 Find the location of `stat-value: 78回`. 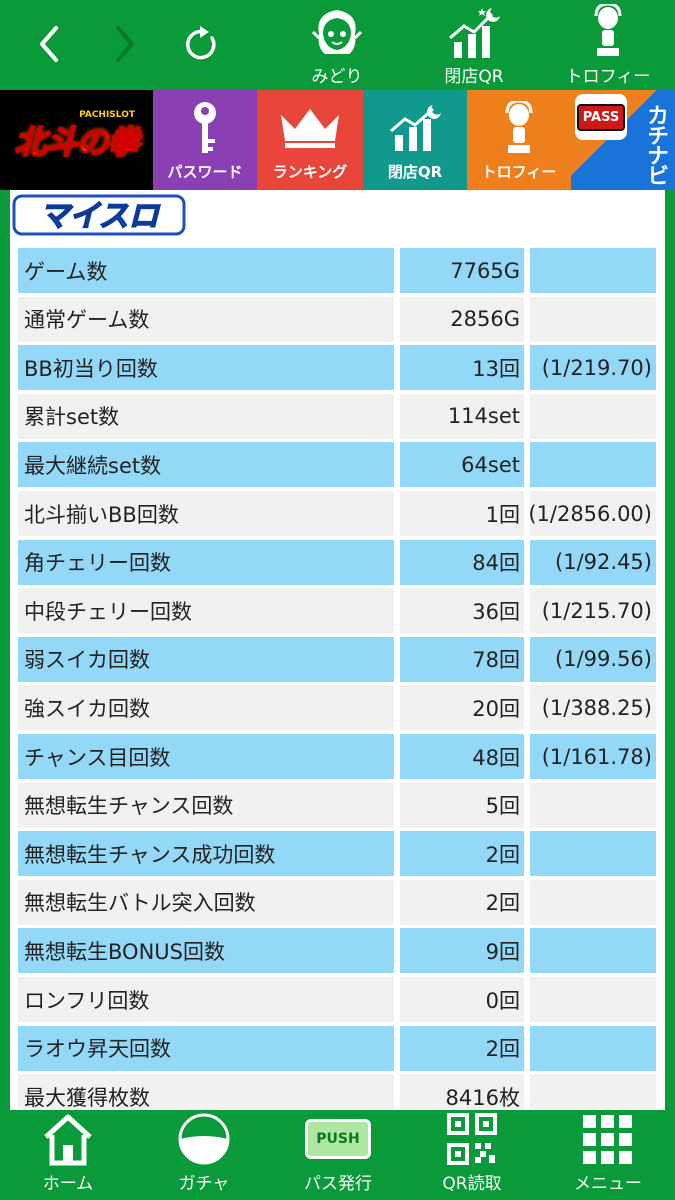

stat-value: 78回 is located at coordinates (462, 659).